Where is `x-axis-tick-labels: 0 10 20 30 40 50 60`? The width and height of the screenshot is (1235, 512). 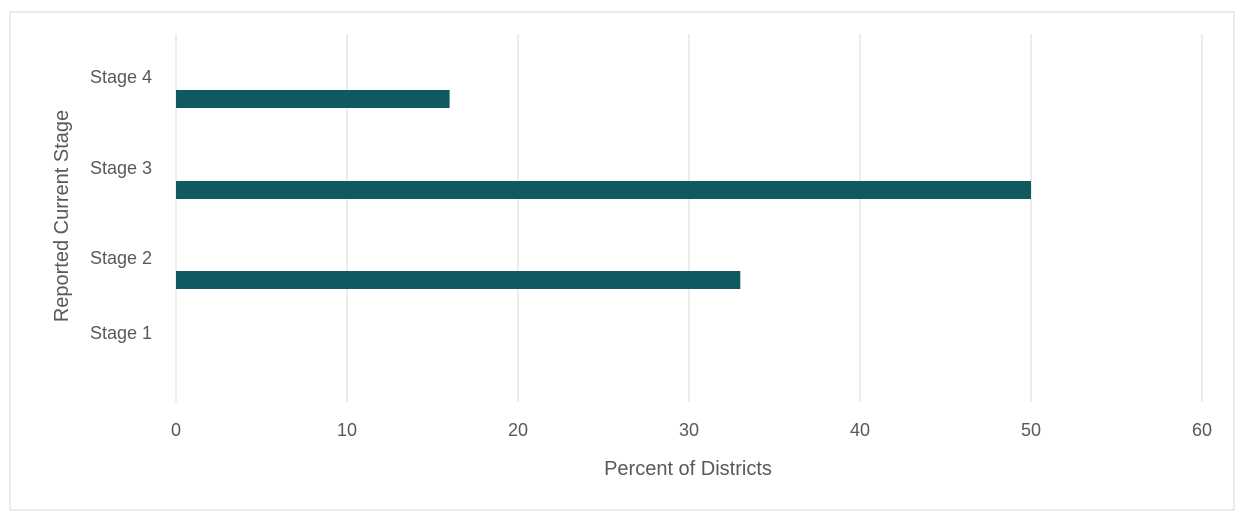
x-axis-tick-labels: 0 10 20 30 40 50 60 is located at coordinates (691, 430).